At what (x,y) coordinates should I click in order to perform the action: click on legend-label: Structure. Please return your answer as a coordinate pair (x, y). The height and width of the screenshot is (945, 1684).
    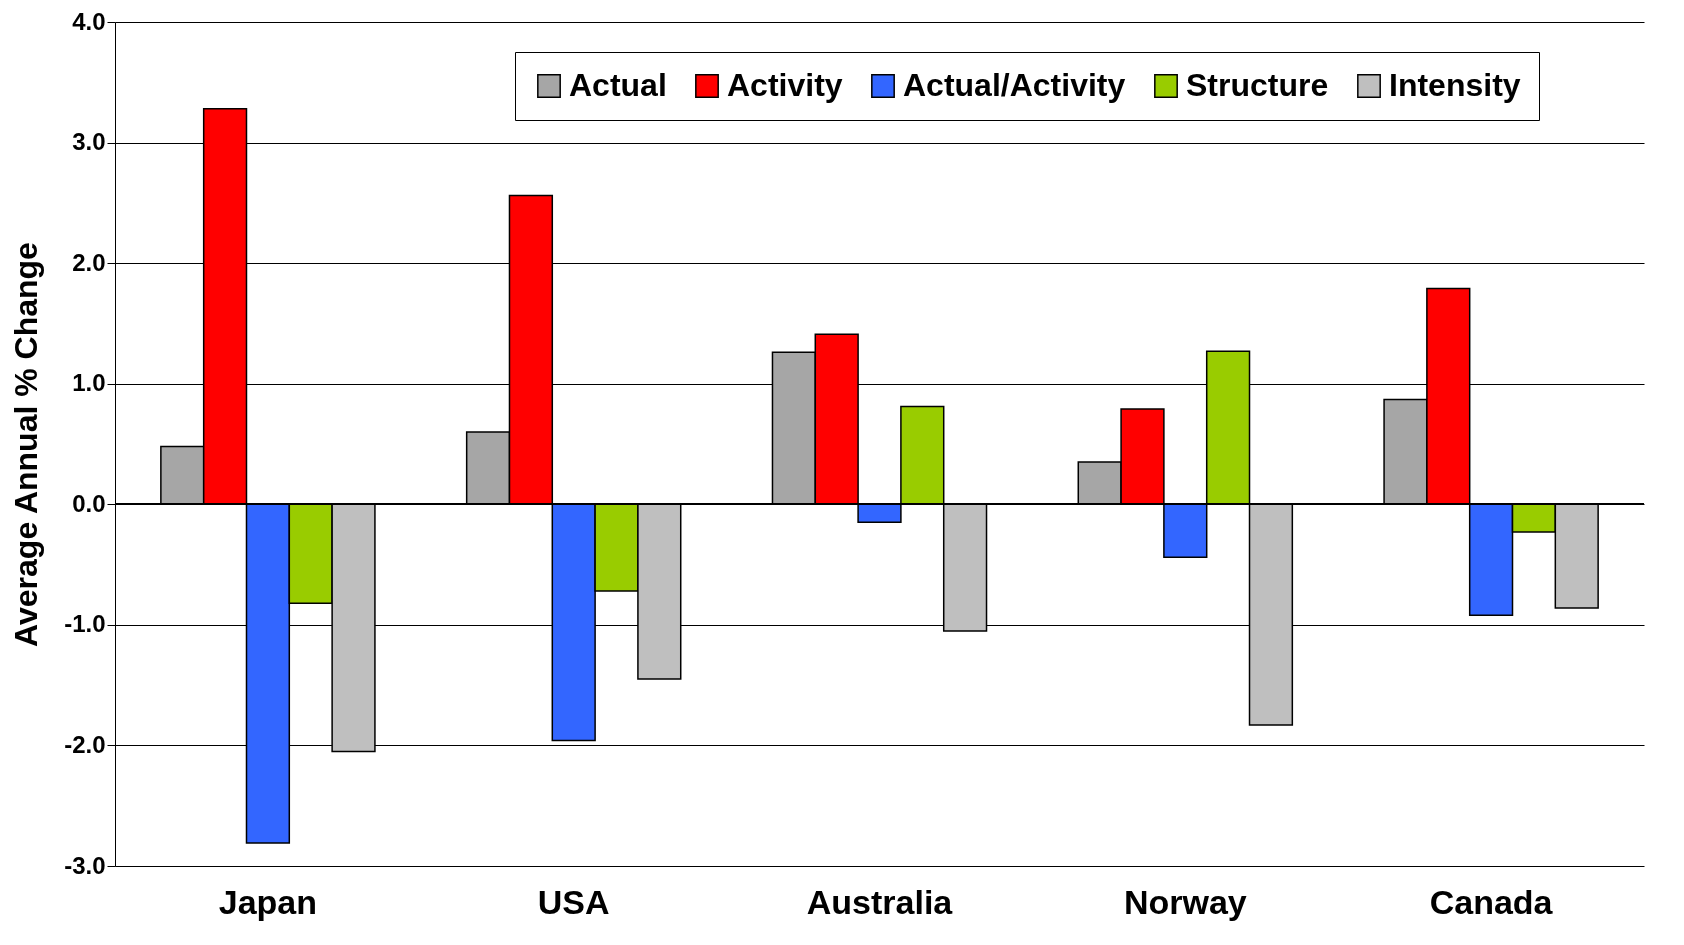
    Looking at the image, I should click on (1257, 85).